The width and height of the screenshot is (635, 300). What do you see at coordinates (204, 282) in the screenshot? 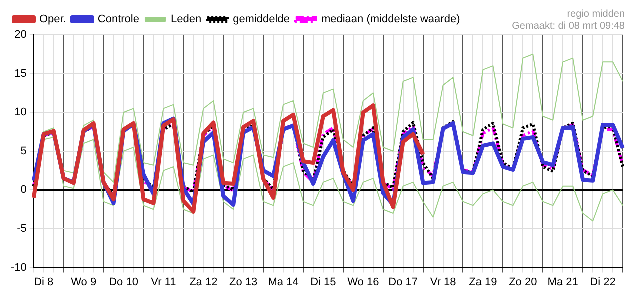
I see `x-tick-label: Za 12` at bounding box center [204, 282].